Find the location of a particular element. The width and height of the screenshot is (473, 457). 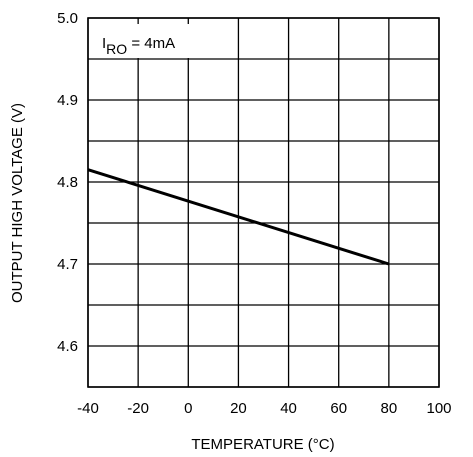

y-tick-labels: 4.6 4.7 4.8 4.9 5.0 is located at coordinates (67, 182).